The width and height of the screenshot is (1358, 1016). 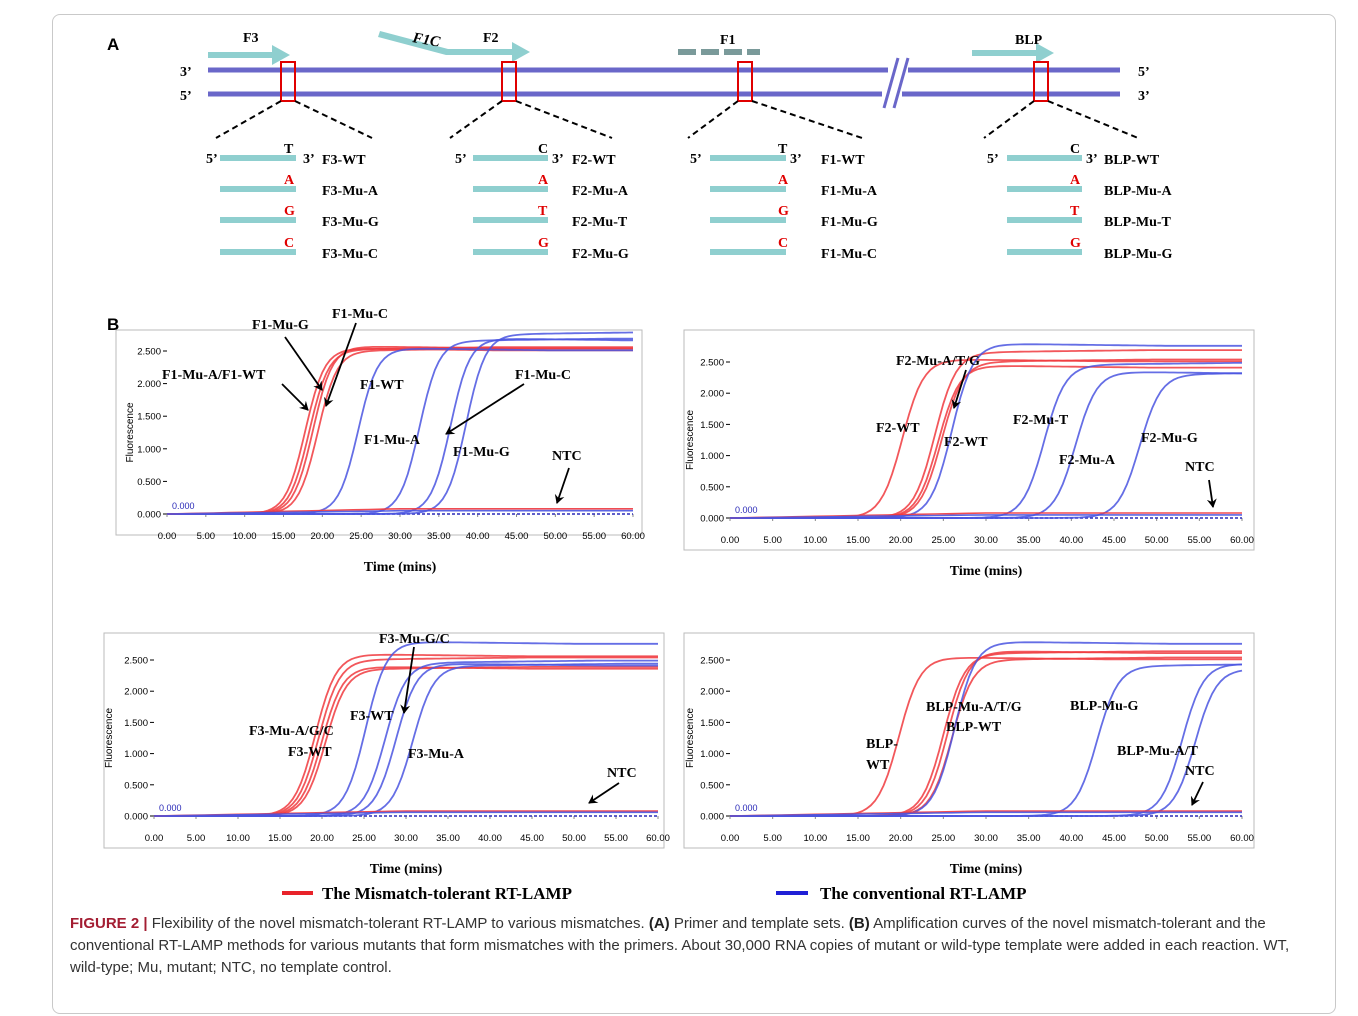 What do you see at coordinates (1138, 222) in the screenshot?
I see `primer-variant-name: BLP-Mu-T` at bounding box center [1138, 222].